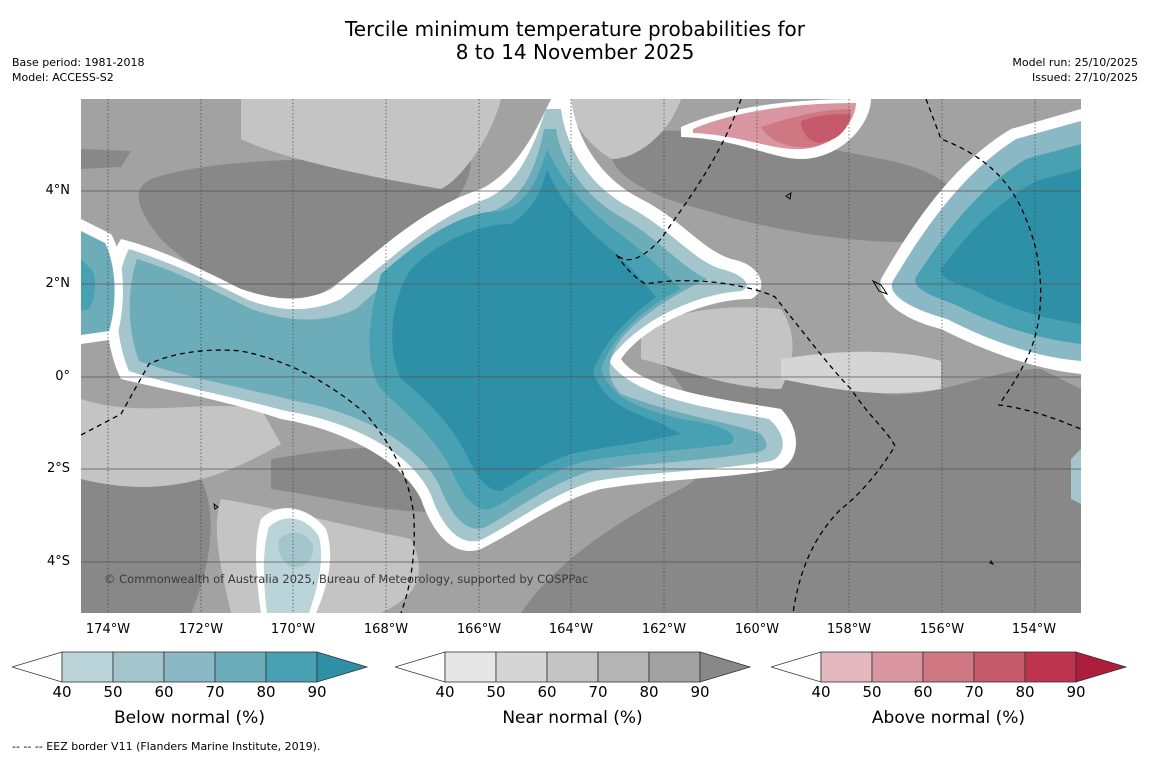 The width and height of the screenshot is (1150, 758). I want to click on lat-label-0: 0°, so click(62, 376).